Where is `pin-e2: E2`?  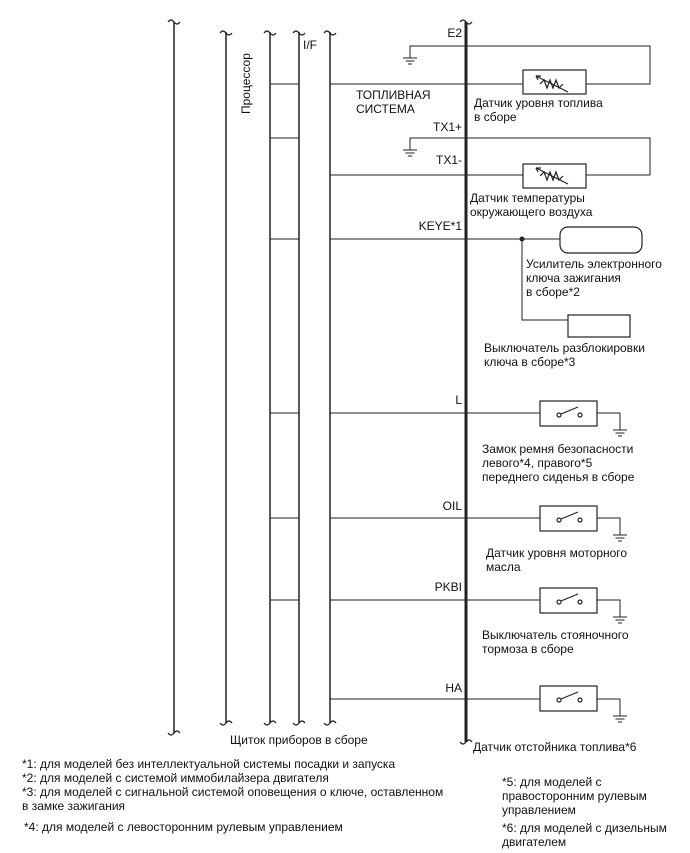 pin-e2: E2 is located at coordinates (454, 33).